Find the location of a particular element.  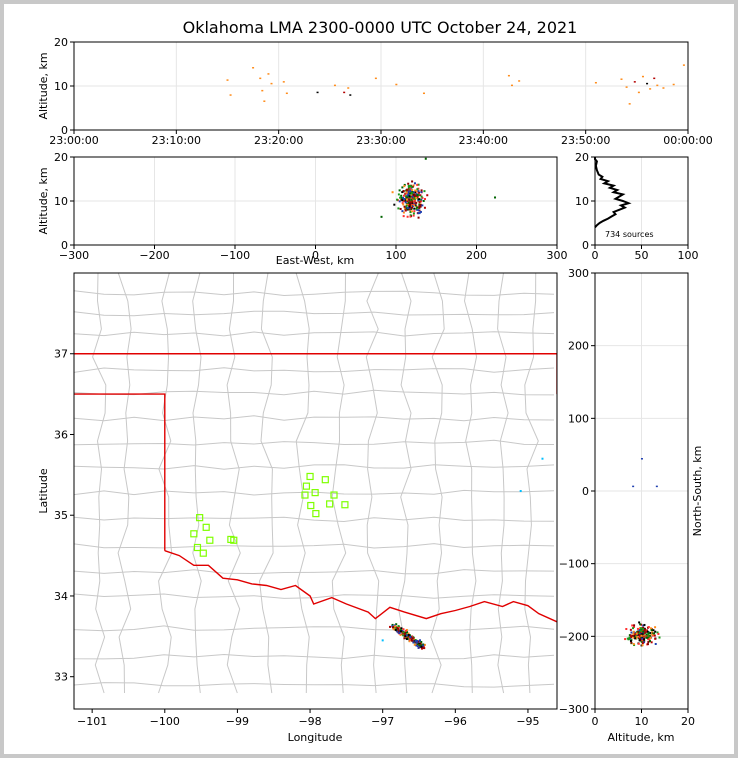

longitude-tick-label: −99 is located at coordinates (237, 721).